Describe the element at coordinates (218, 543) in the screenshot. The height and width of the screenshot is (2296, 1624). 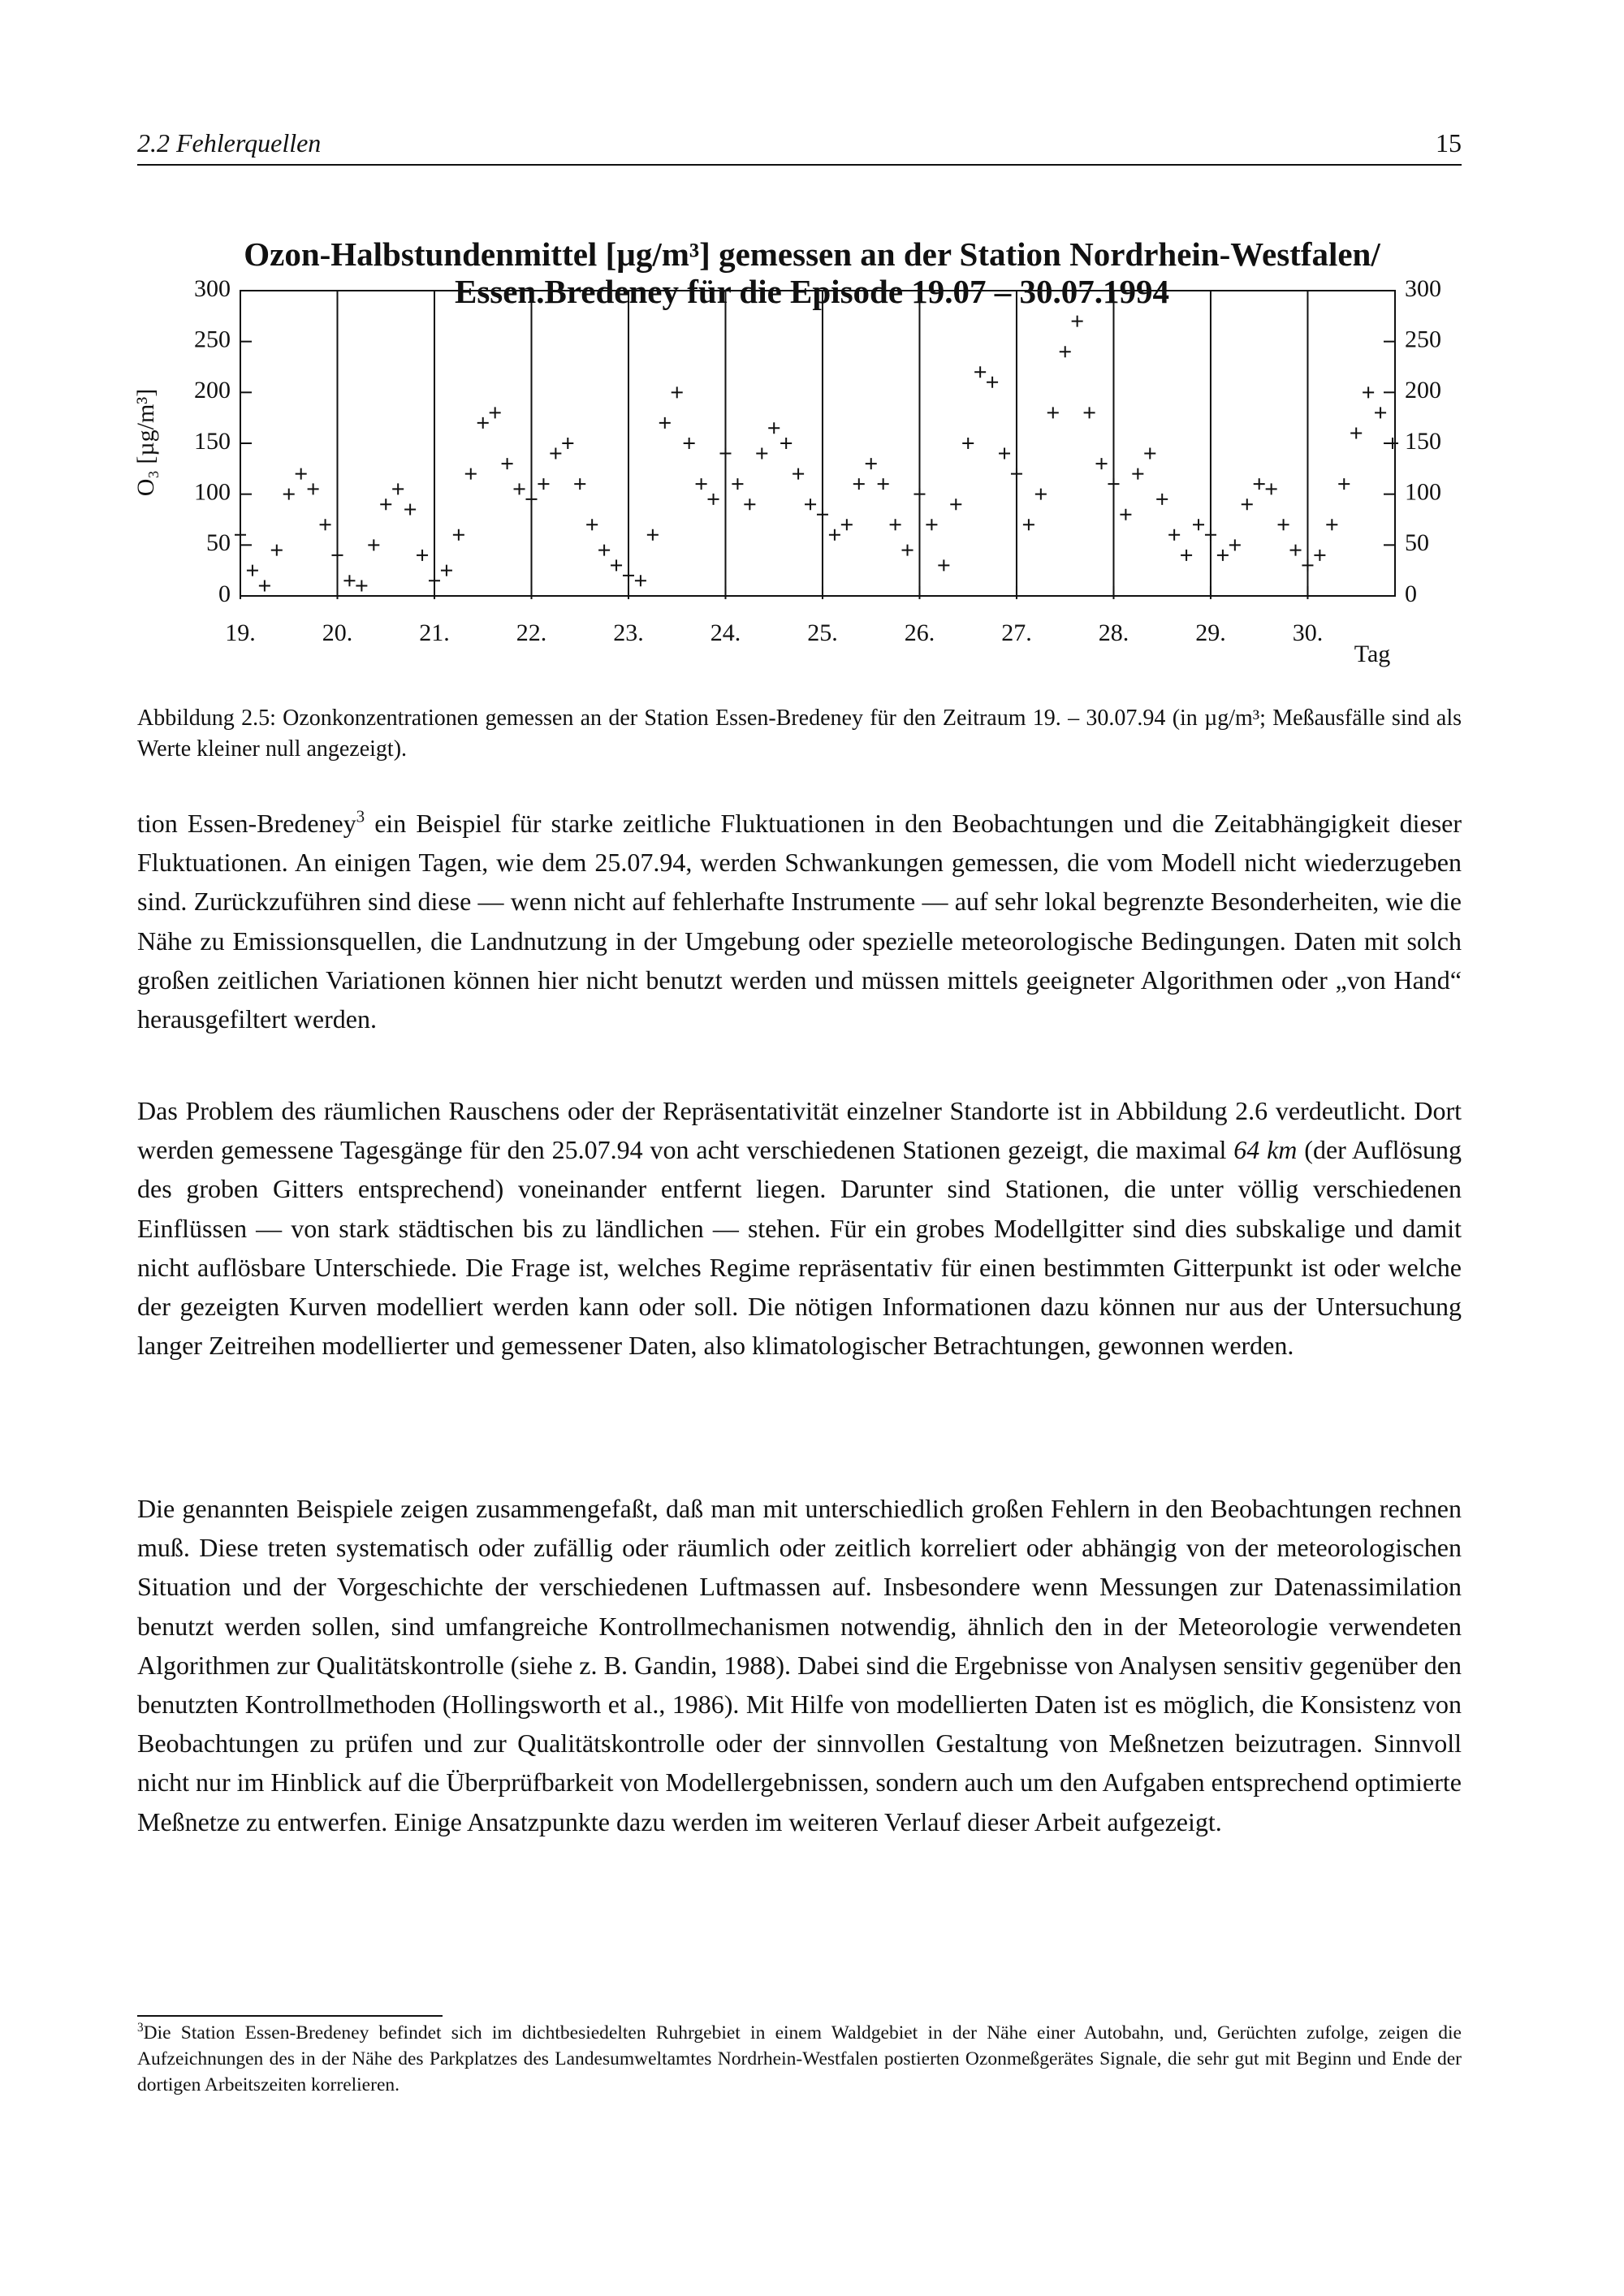
I see `y-tick-label: 50` at that location.